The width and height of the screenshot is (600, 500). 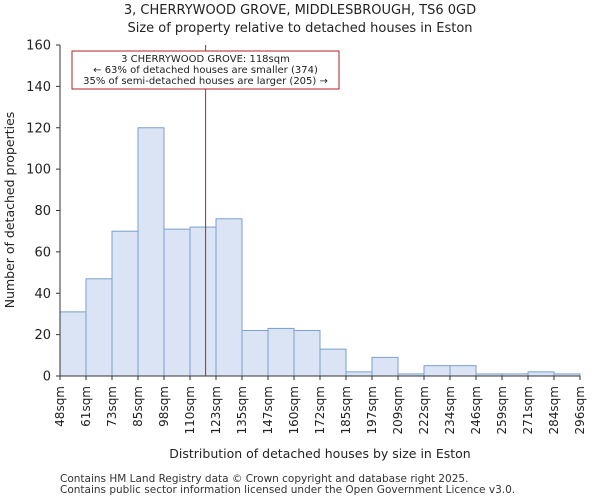 What do you see at coordinates (242, 410) in the screenshot?
I see `x-tick-label: 135sqm` at bounding box center [242, 410].